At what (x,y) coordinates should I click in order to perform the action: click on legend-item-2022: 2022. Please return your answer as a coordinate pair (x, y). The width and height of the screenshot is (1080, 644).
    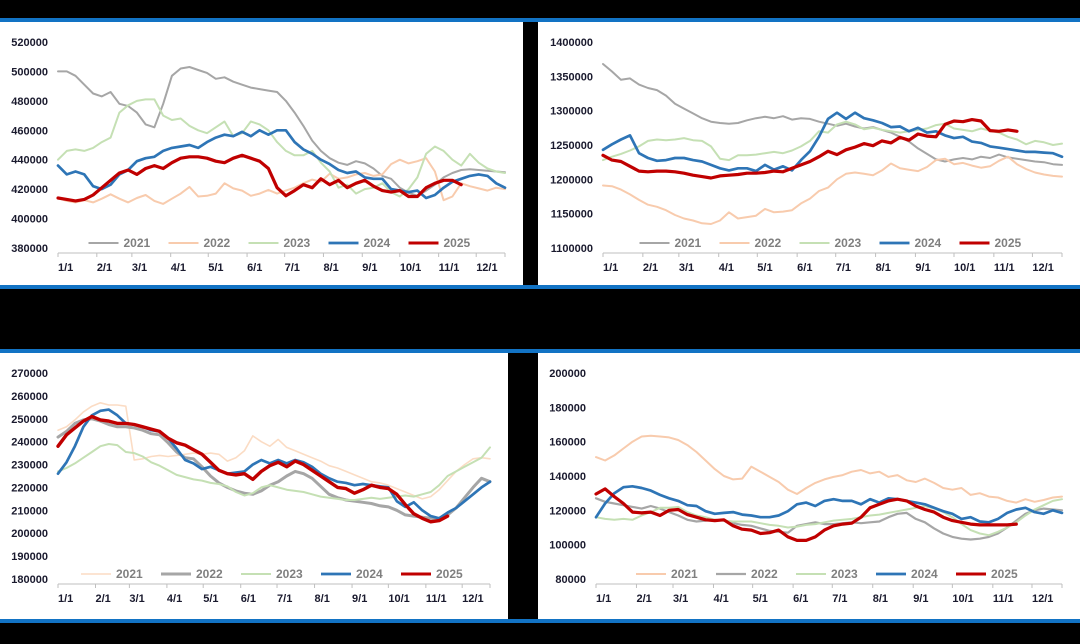
    Looking at the image, I should click on (192, 574).